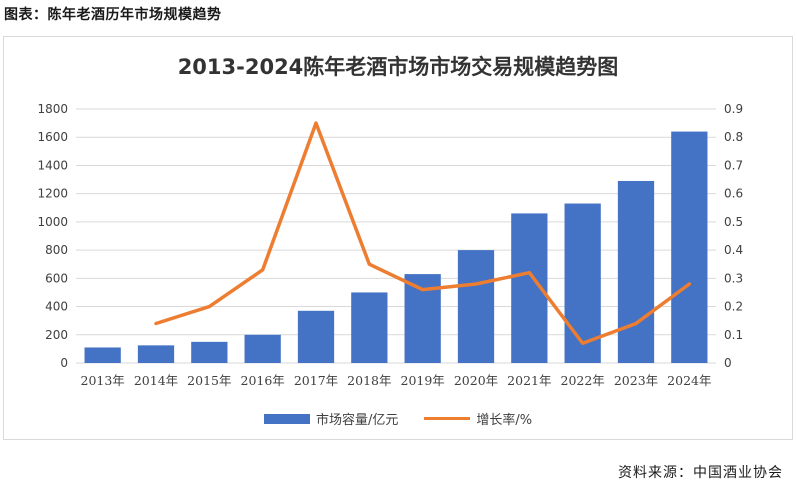 This screenshot has width=797, height=492. I want to click on x-tick-label: 2017年, so click(316, 380).